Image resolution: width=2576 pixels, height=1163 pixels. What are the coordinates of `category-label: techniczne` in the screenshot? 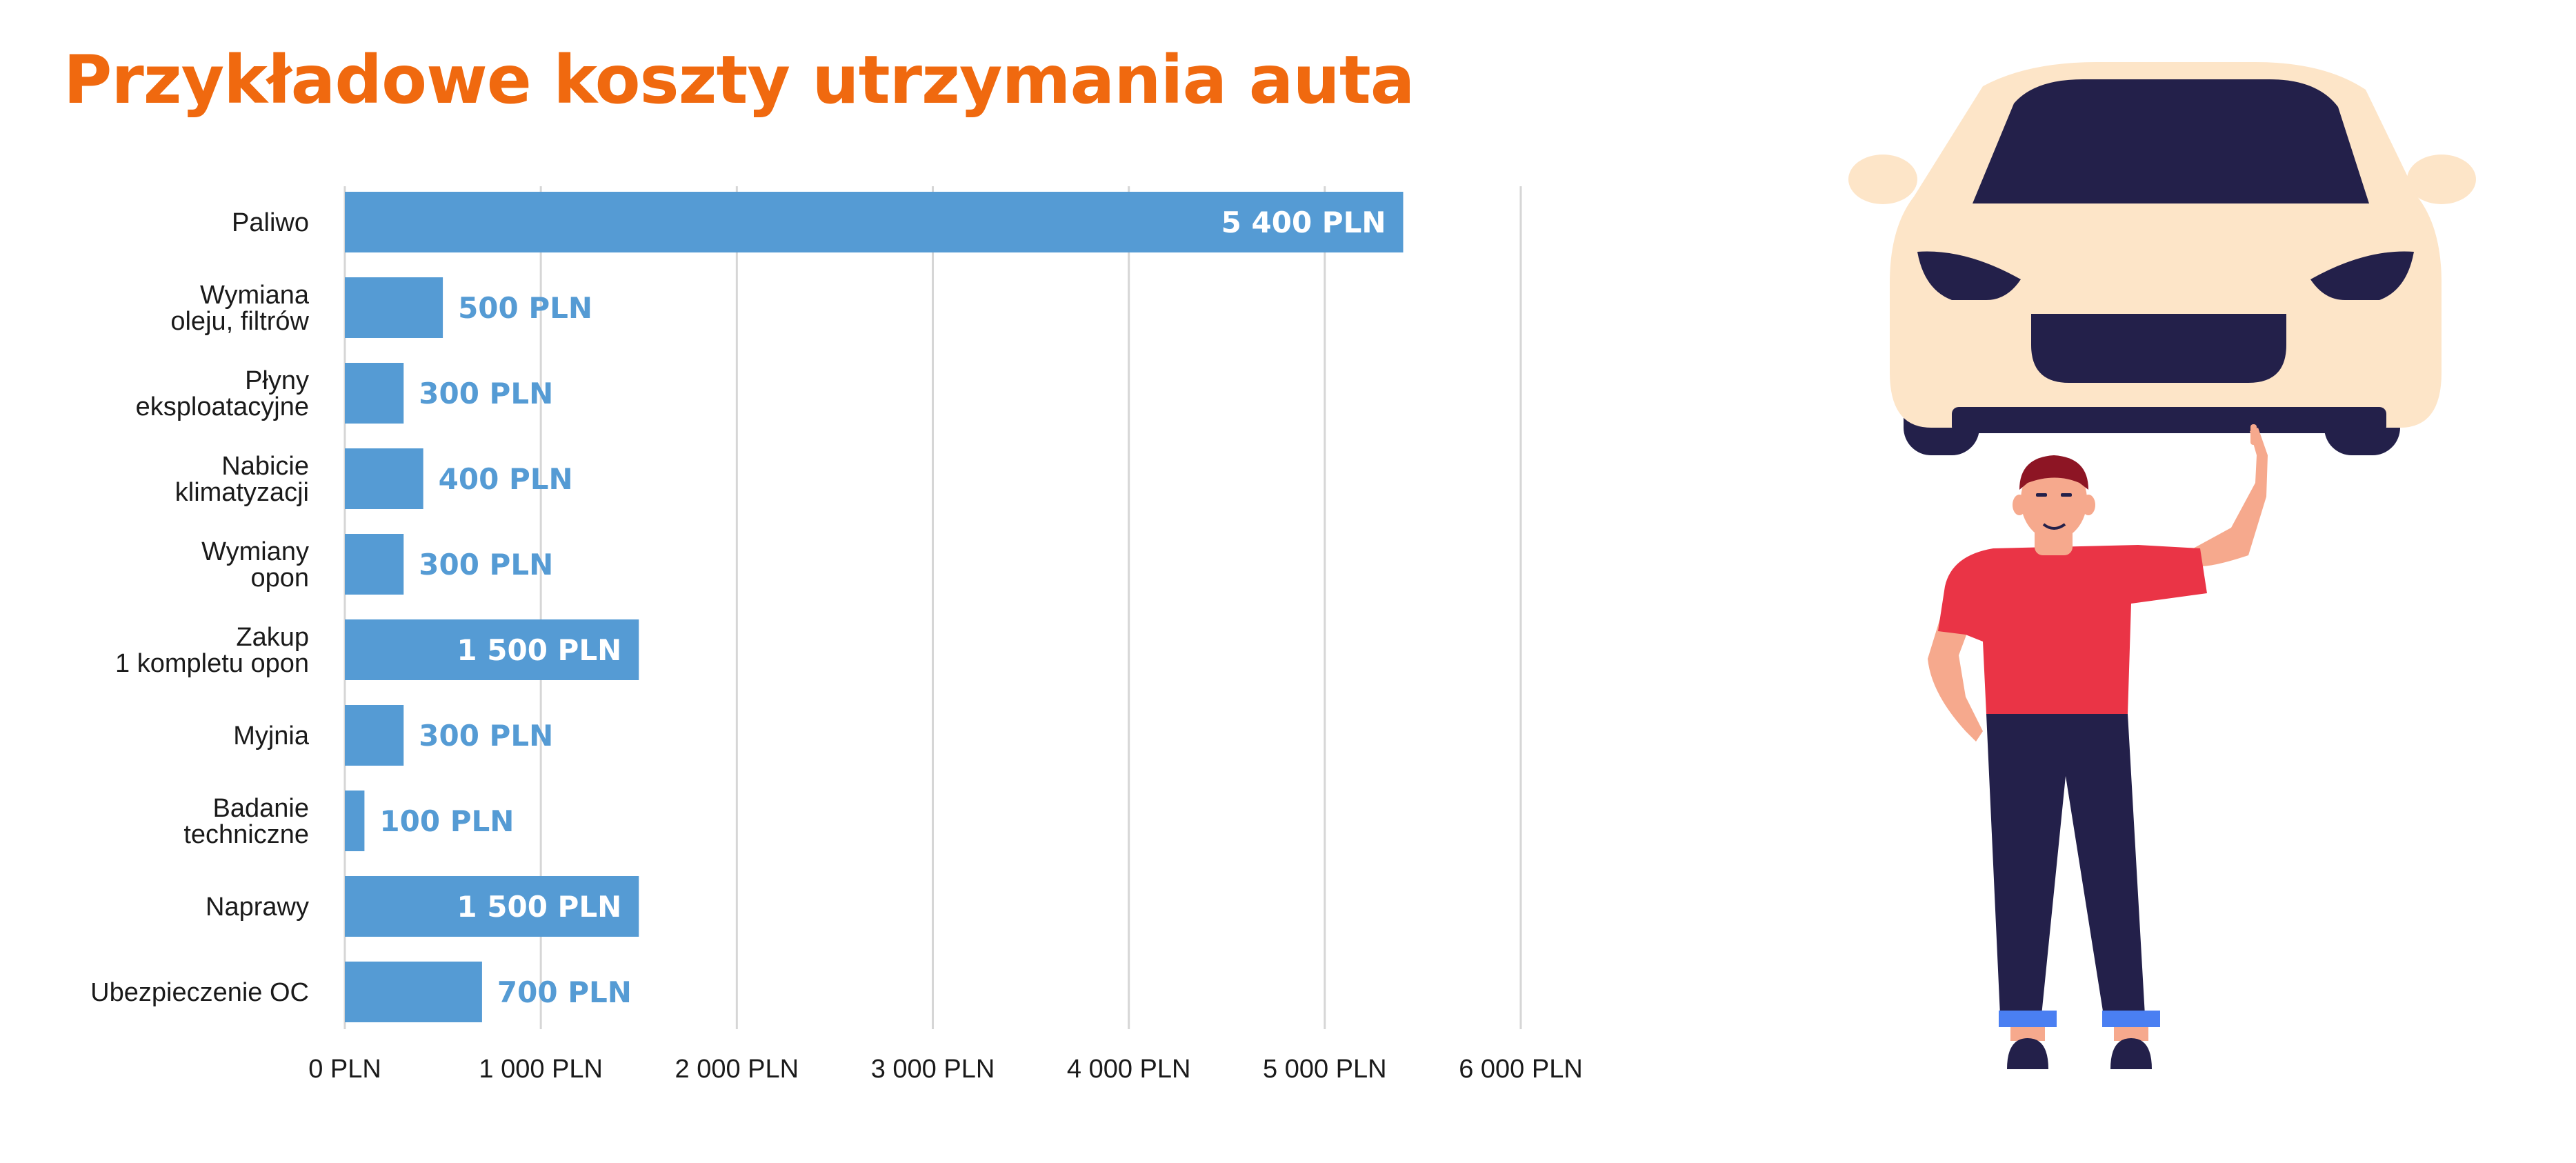 It's located at (246, 834).